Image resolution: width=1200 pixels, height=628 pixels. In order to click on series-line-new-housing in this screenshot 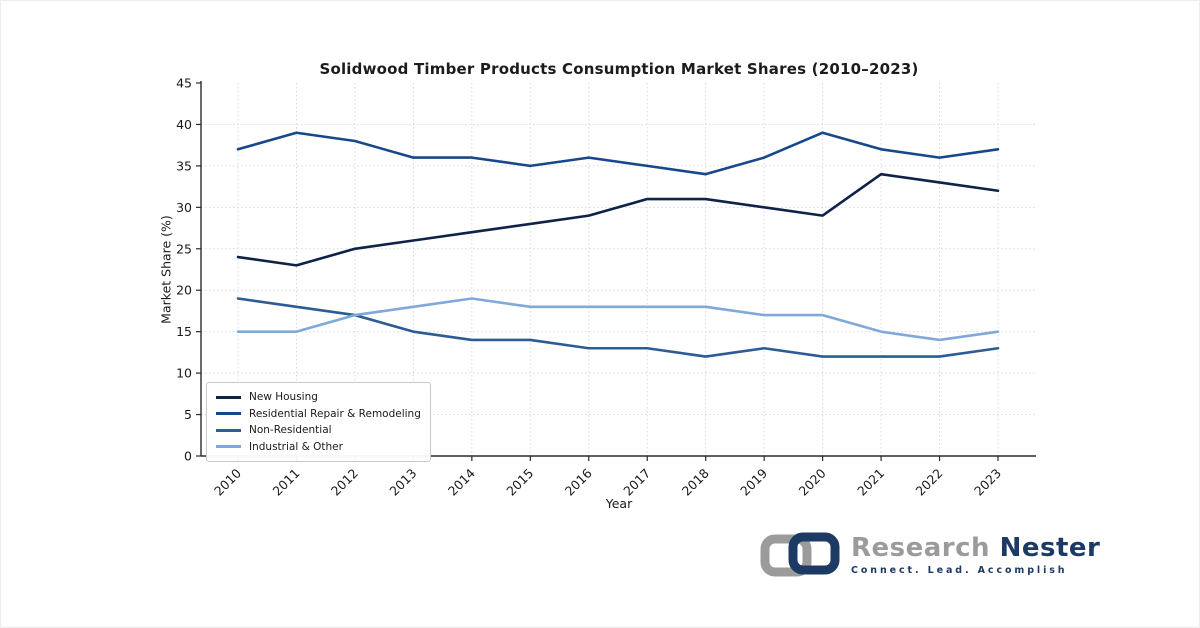, I will do `click(618, 219)`.